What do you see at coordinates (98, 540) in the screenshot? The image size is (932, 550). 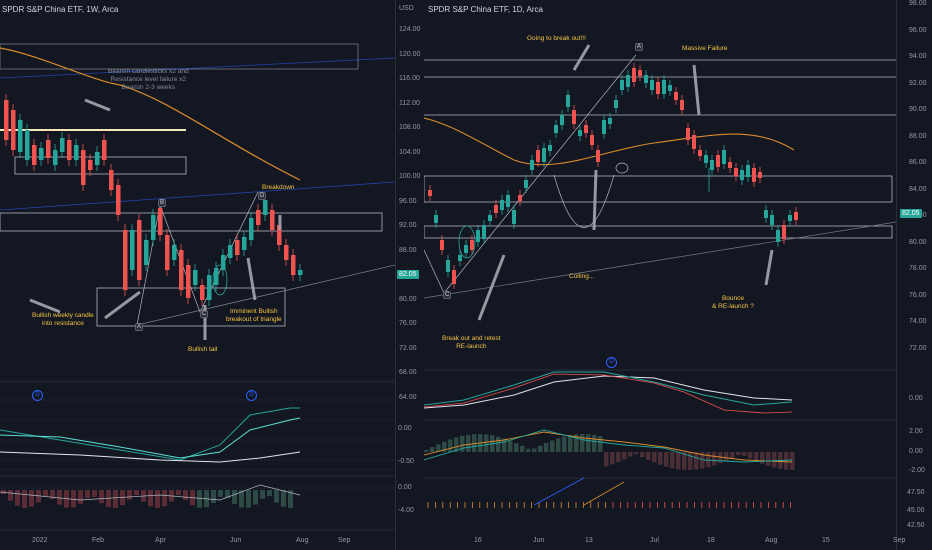 I see `time-axis-tick: Feb` at bounding box center [98, 540].